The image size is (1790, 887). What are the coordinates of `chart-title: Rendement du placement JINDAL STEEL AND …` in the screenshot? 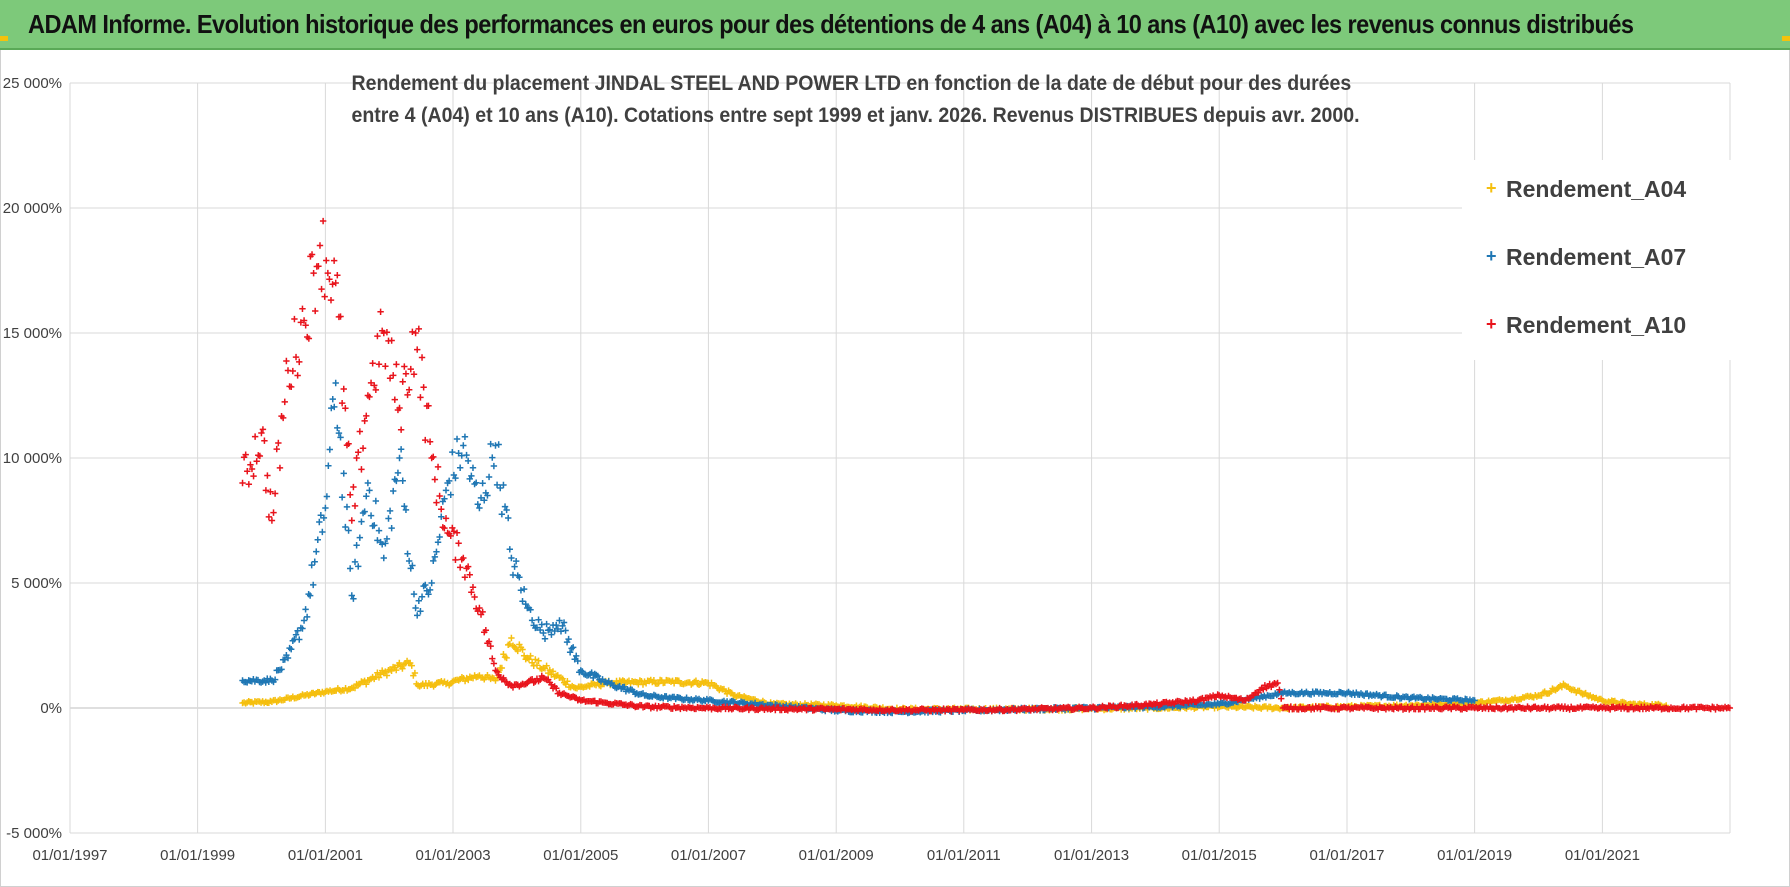 It's located at (840, 100).